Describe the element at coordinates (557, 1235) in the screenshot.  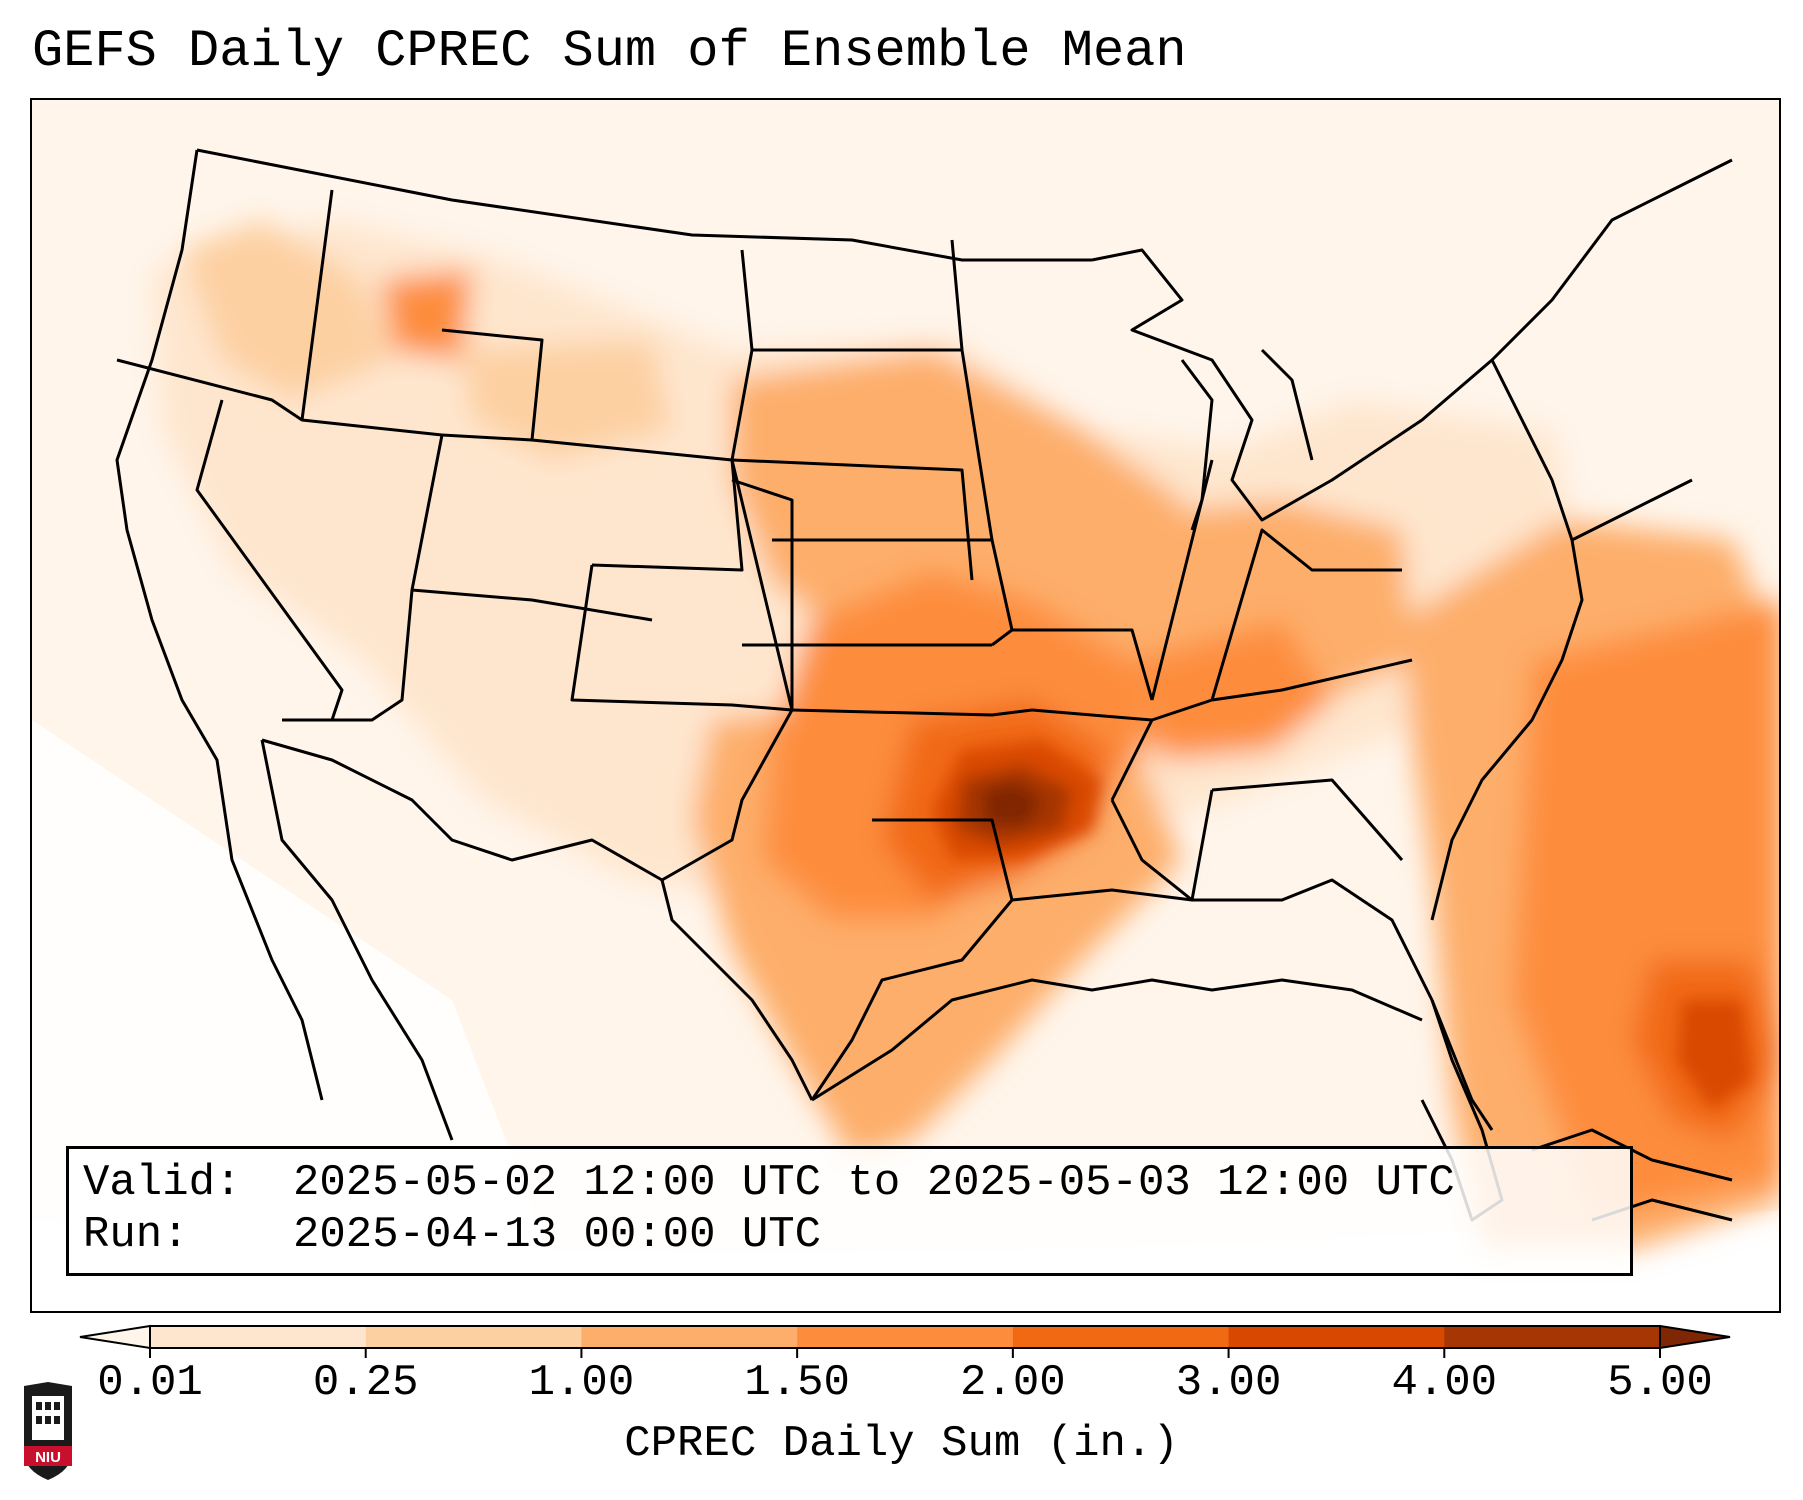
I see `run-value: 2025-04-13 00:00 UTC` at that location.